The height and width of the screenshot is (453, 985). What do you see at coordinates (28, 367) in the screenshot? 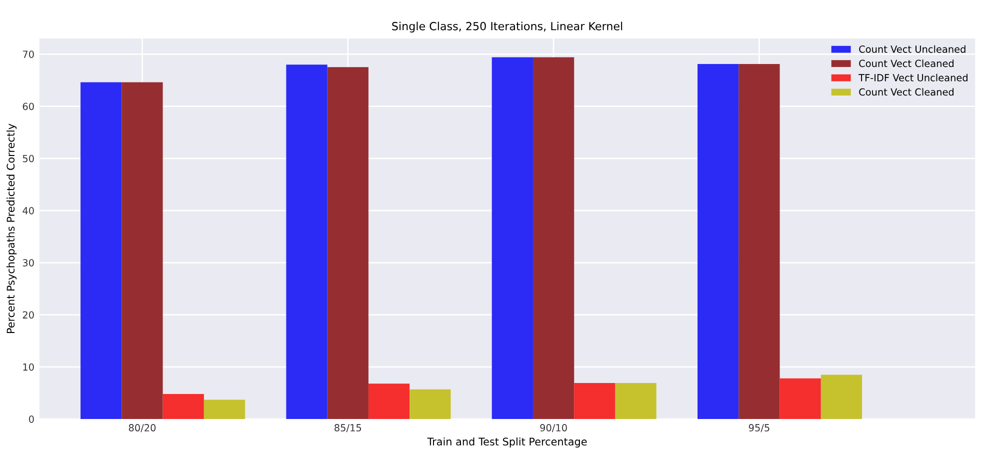
I see `y-tick-label: 10` at bounding box center [28, 367].